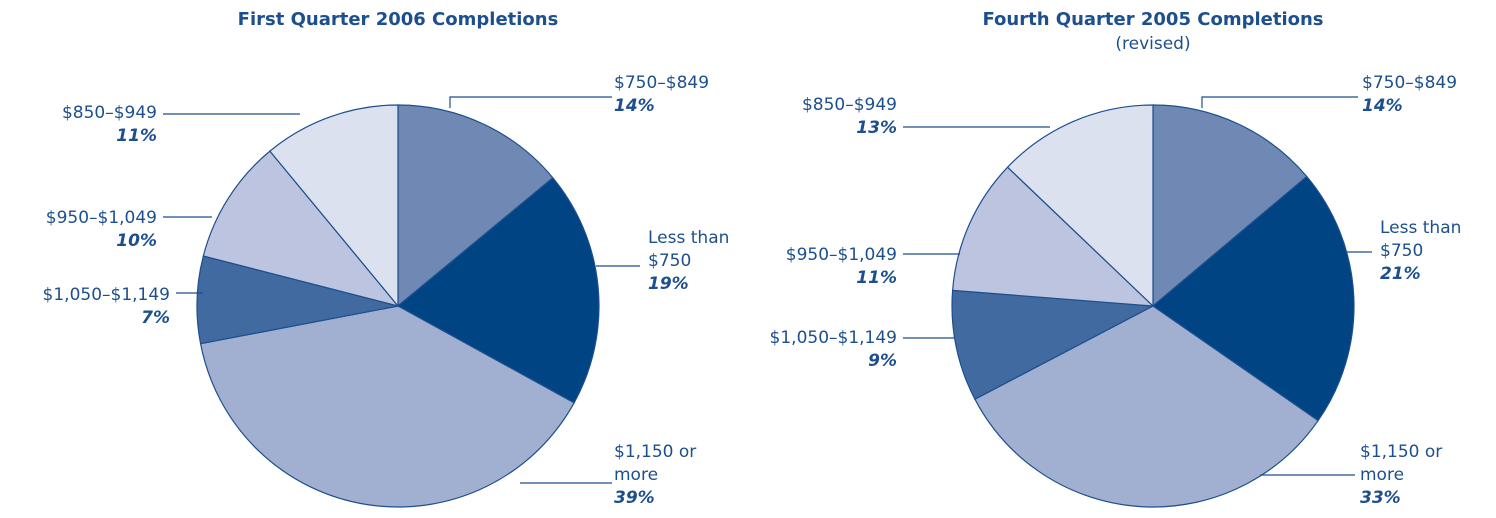 The image size is (1496, 518). I want to click on slice-label: $1,050–$1,149 7%, so click(106, 307).